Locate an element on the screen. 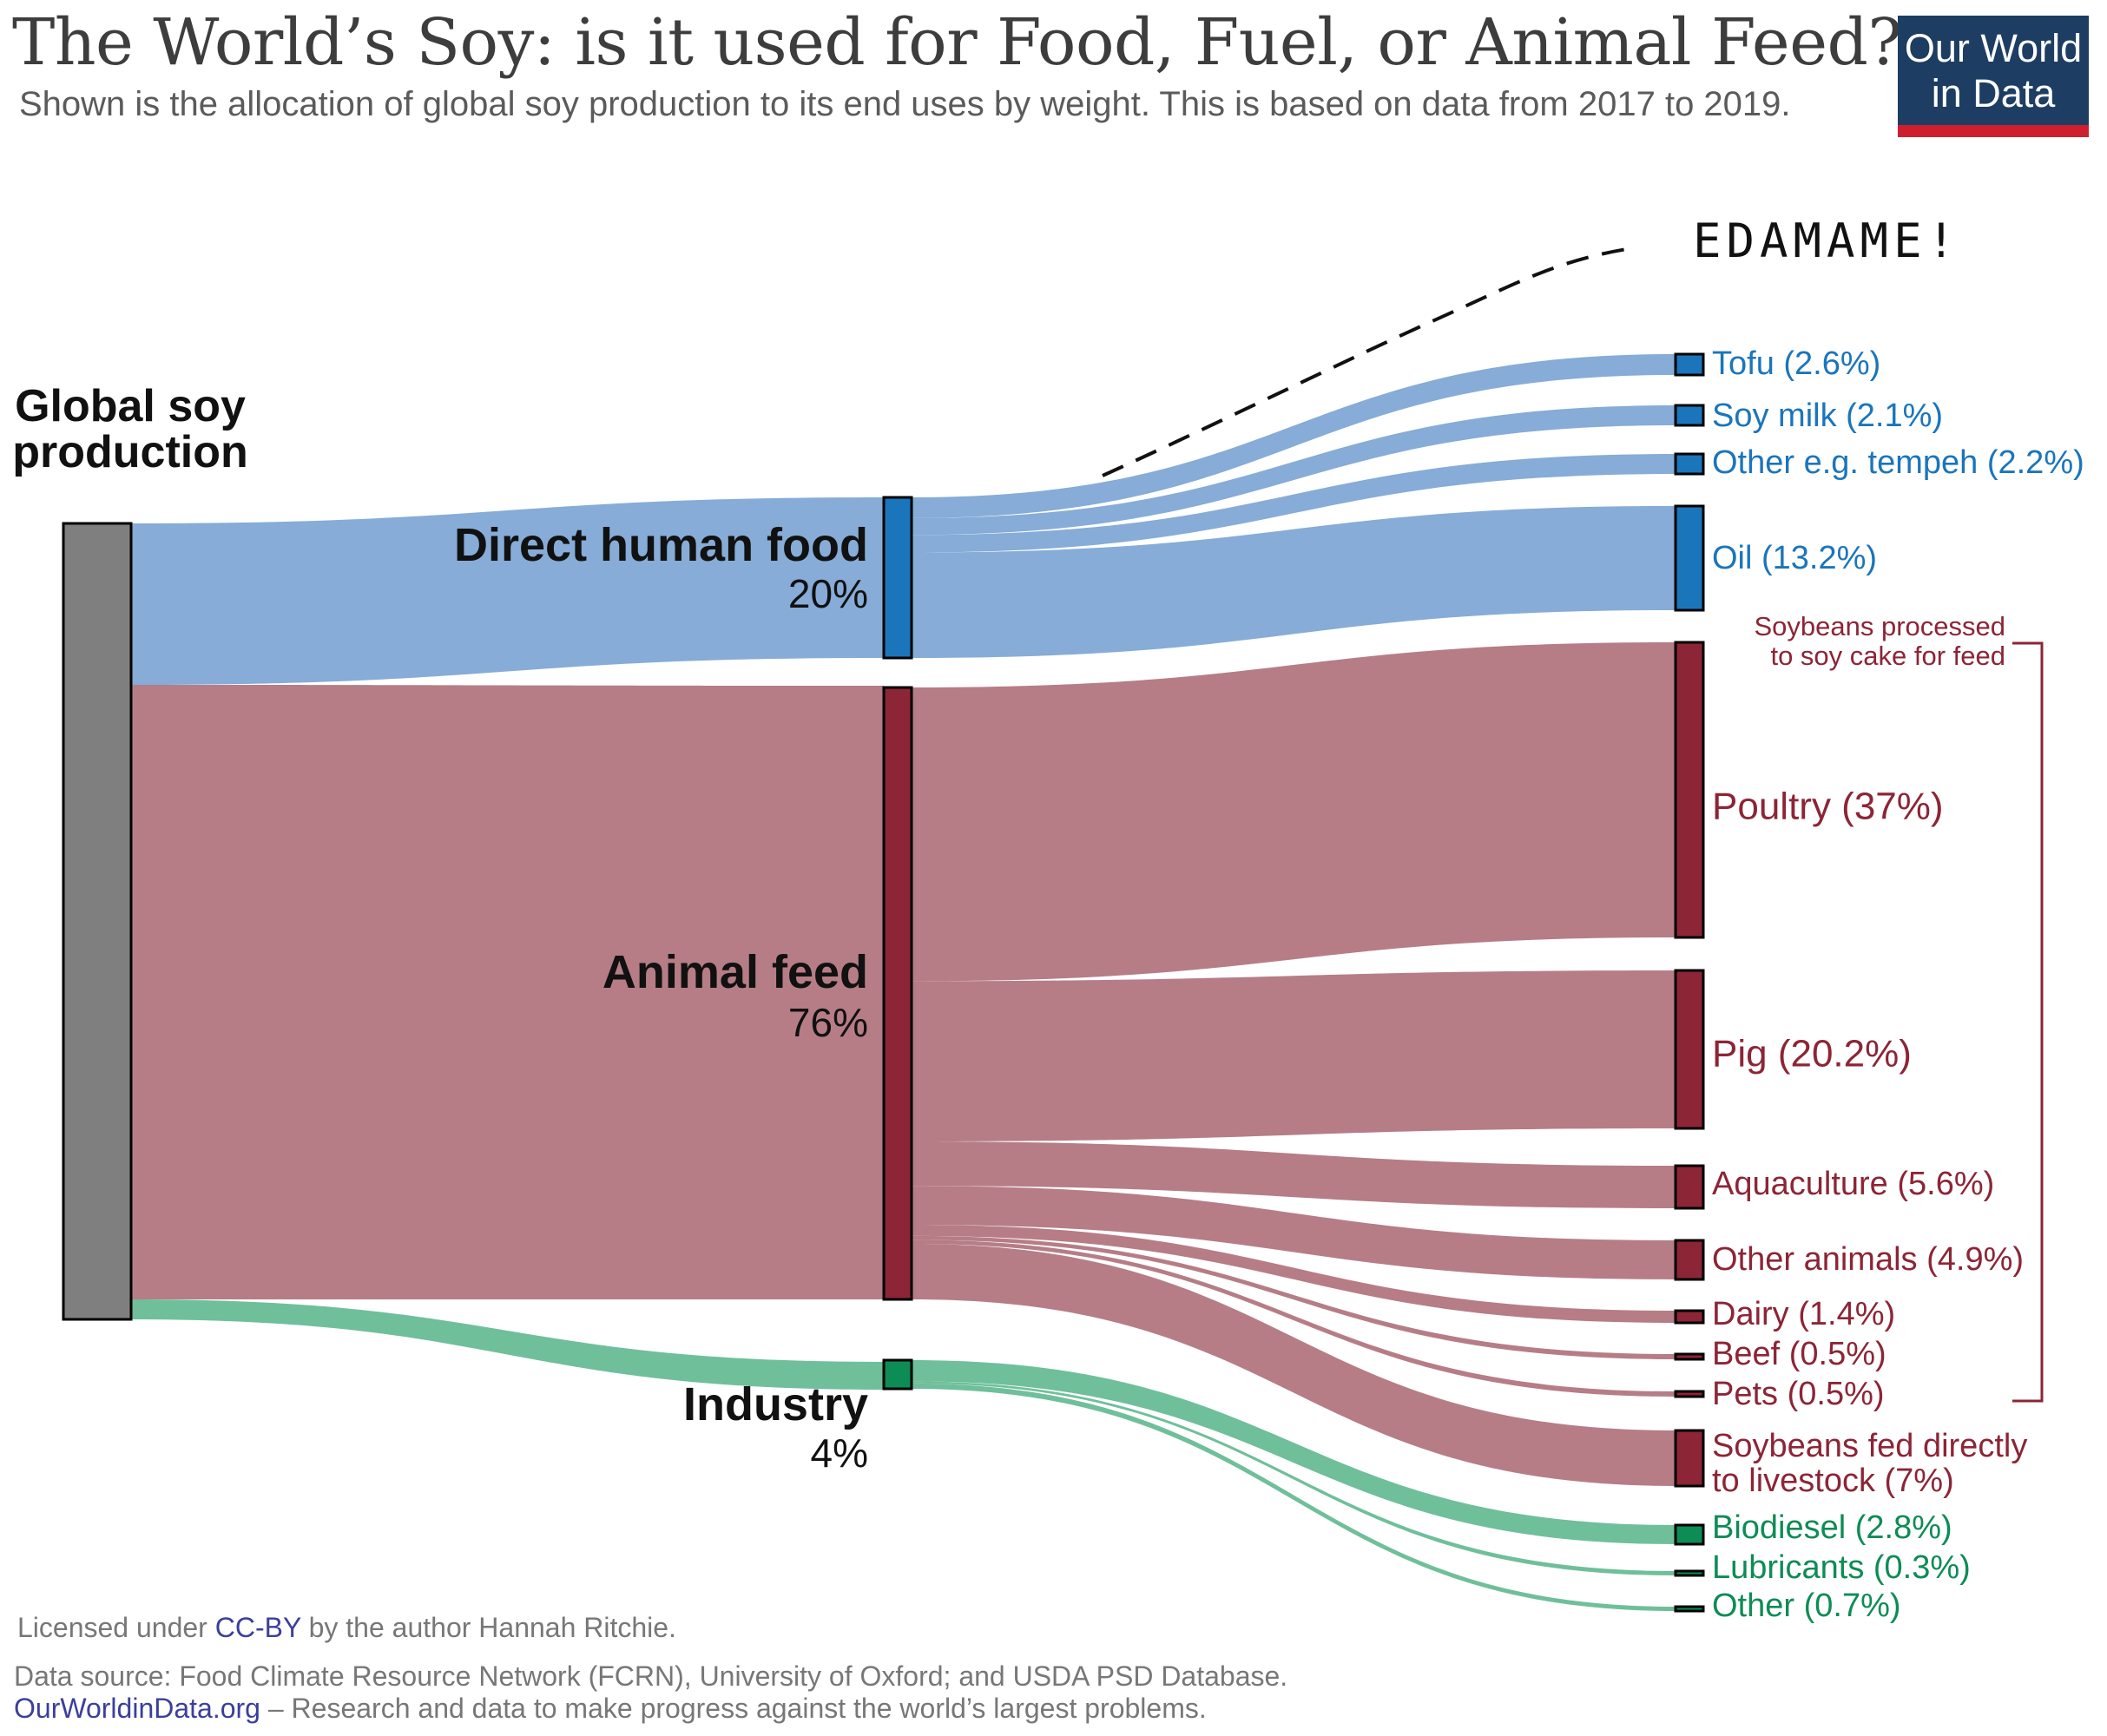 This screenshot has height=1736, width=2107. node-soy-milk is located at coordinates (1690, 415).